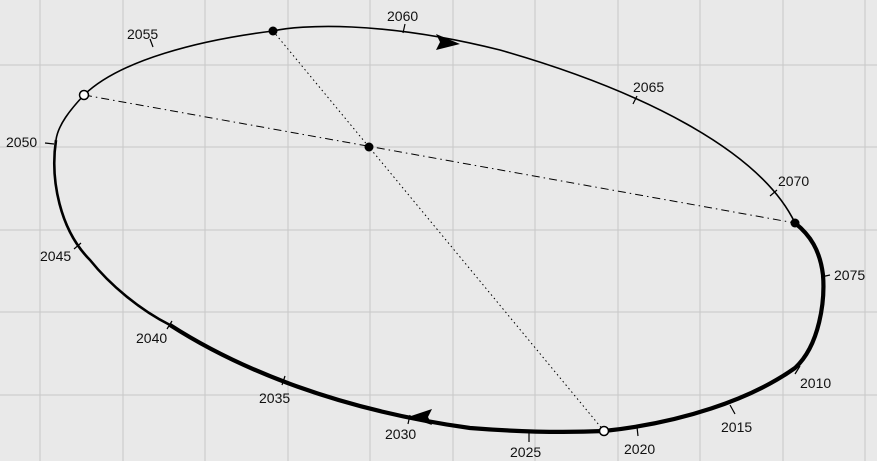 Image resolution: width=877 pixels, height=461 pixels. What do you see at coordinates (169, 325) in the screenshot?
I see `tick-2040` at bounding box center [169, 325].